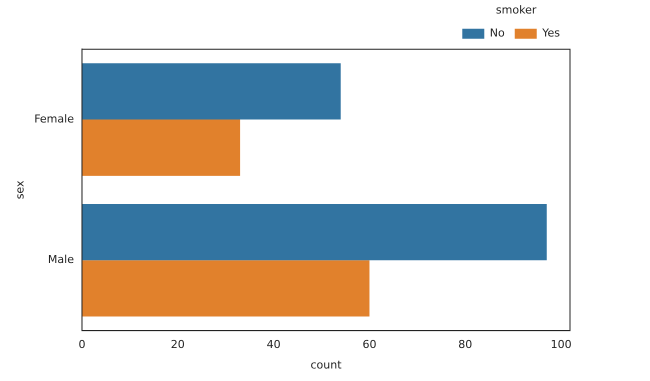 Image resolution: width=650 pixels, height=381 pixels. What do you see at coordinates (61, 259) in the screenshot?
I see `y-tick-label: Male` at bounding box center [61, 259].